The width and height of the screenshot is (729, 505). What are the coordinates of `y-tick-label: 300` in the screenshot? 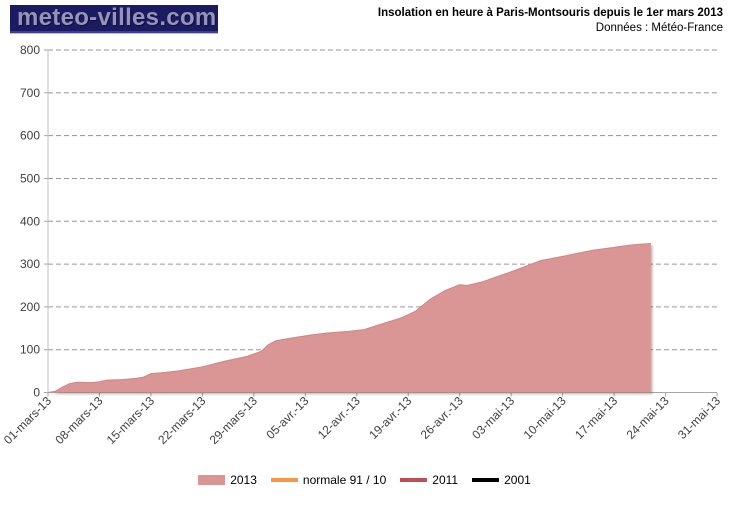 It's located at (30, 264).